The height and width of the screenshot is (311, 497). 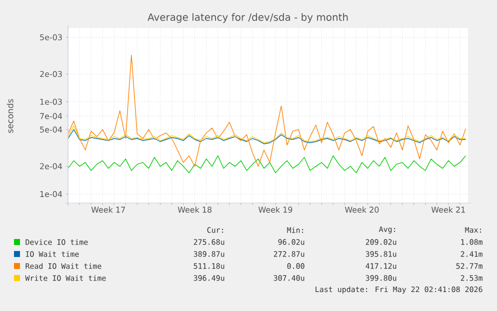 What do you see at coordinates (248, 18) in the screenshot?
I see `chart-title: Average latency for /dev/sda - by month` at bounding box center [248, 18].